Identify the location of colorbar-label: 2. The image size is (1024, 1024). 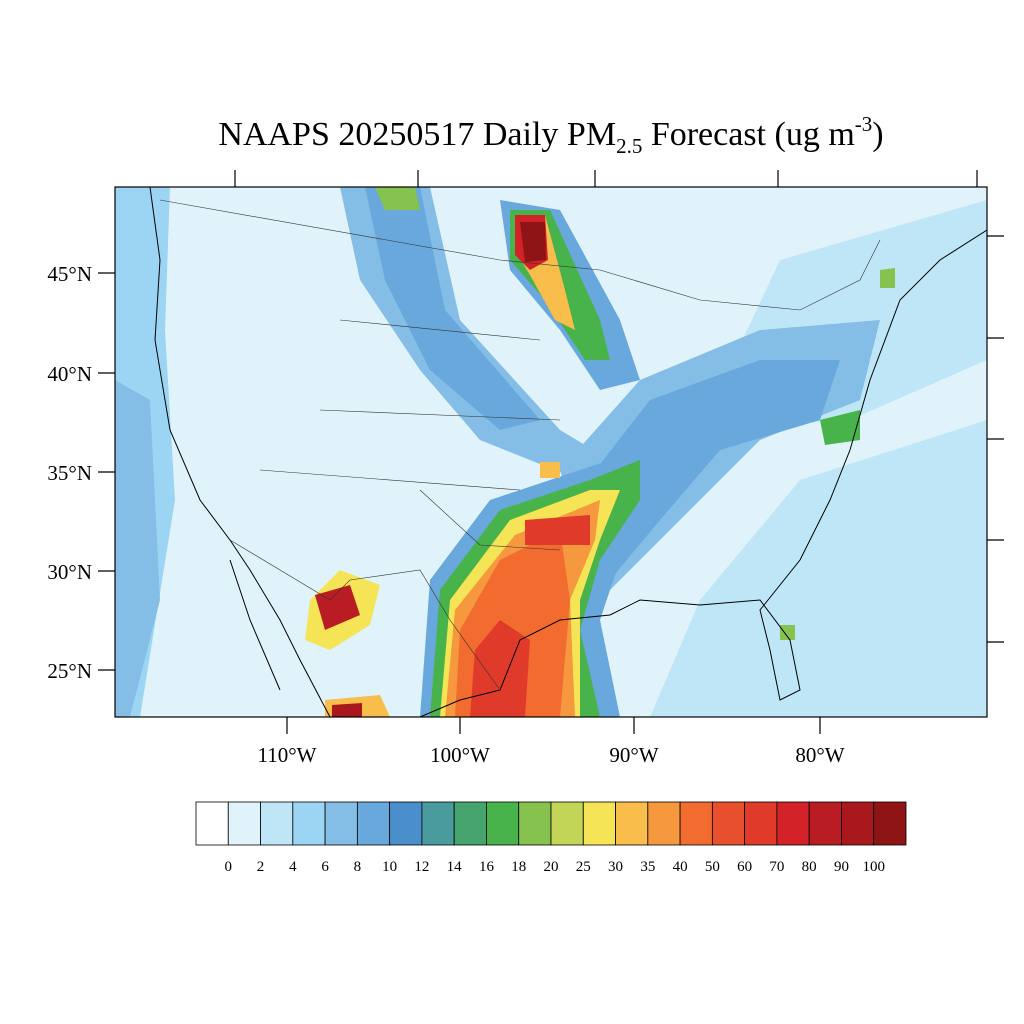
(261, 867).